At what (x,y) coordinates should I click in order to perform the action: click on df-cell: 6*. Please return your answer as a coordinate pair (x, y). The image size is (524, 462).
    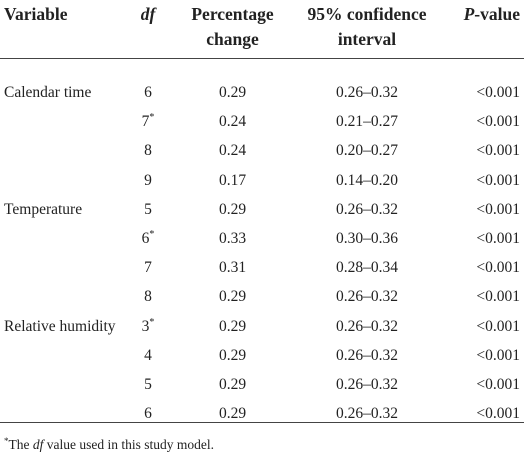
    Looking at the image, I should click on (148, 239).